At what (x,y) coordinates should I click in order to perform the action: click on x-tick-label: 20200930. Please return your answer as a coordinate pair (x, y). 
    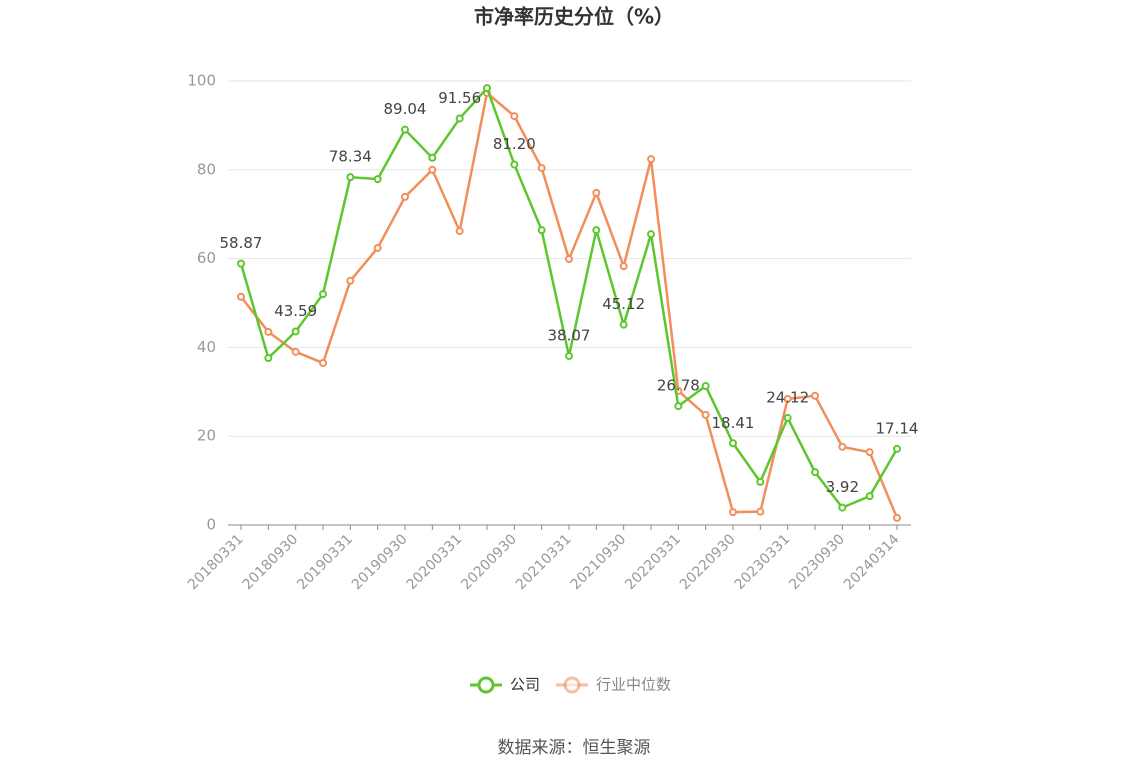
    Looking at the image, I should click on (489, 562).